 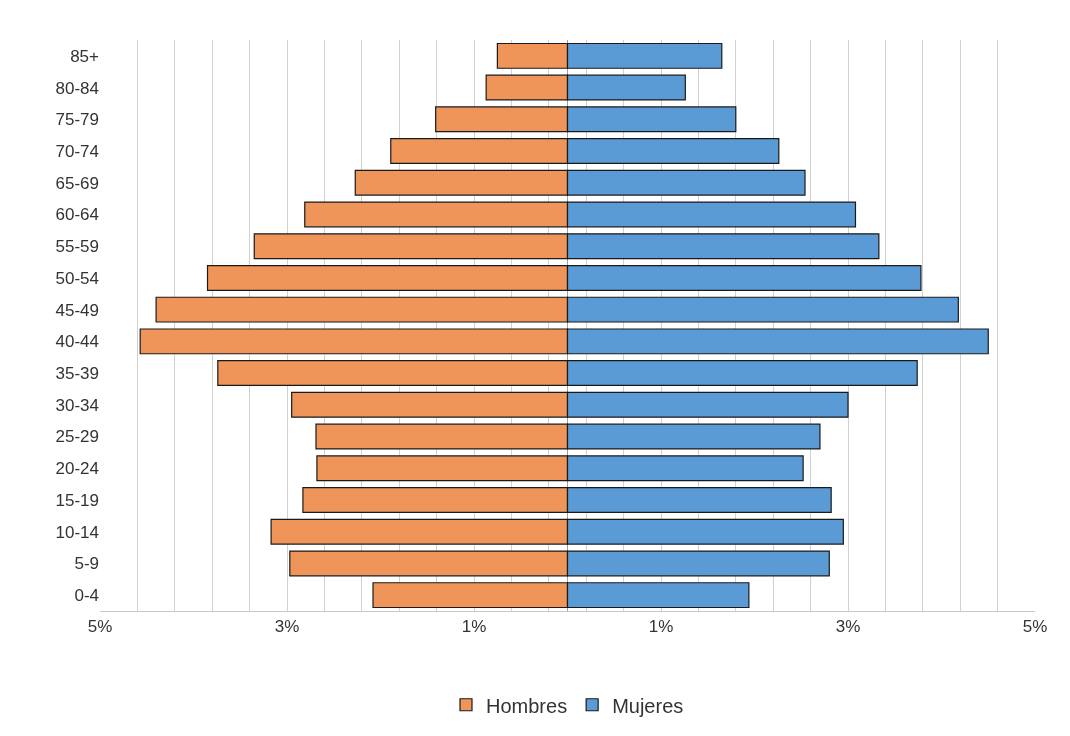 What do you see at coordinates (77, 247) in the screenshot?
I see `y-tick-label: 55-59` at bounding box center [77, 247].